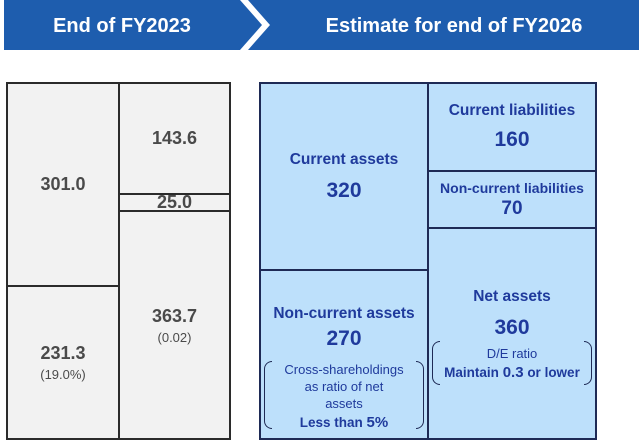  Describe the element at coordinates (344, 403) in the screenshot. I see `cross-note-line-3: assets` at that location.